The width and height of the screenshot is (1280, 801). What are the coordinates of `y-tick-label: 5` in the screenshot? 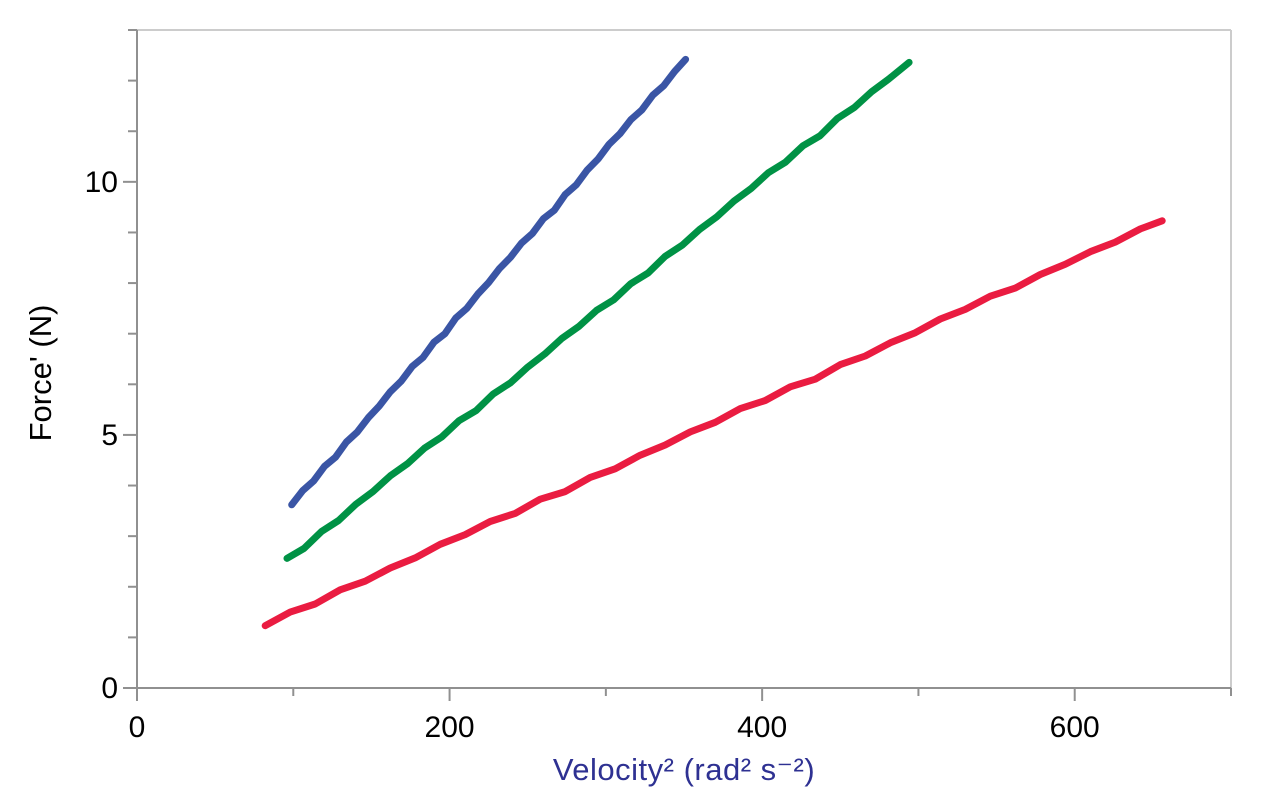 It's located at (109, 435).